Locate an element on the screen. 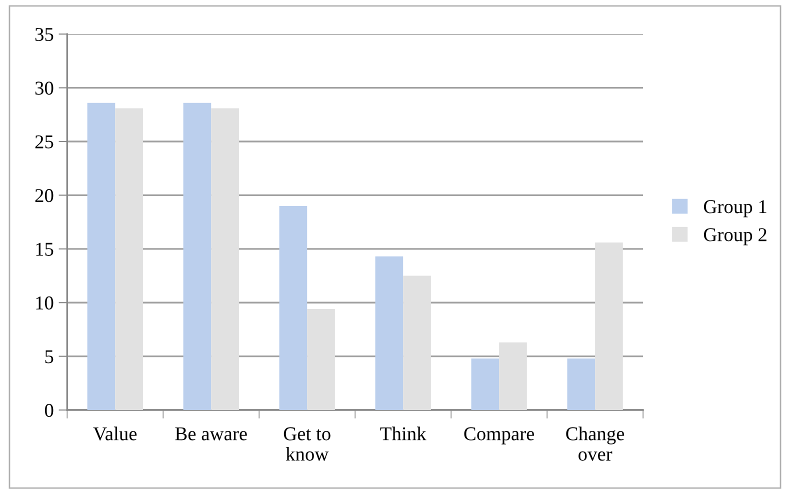  y-tick-label: 10 is located at coordinates (45, 303).